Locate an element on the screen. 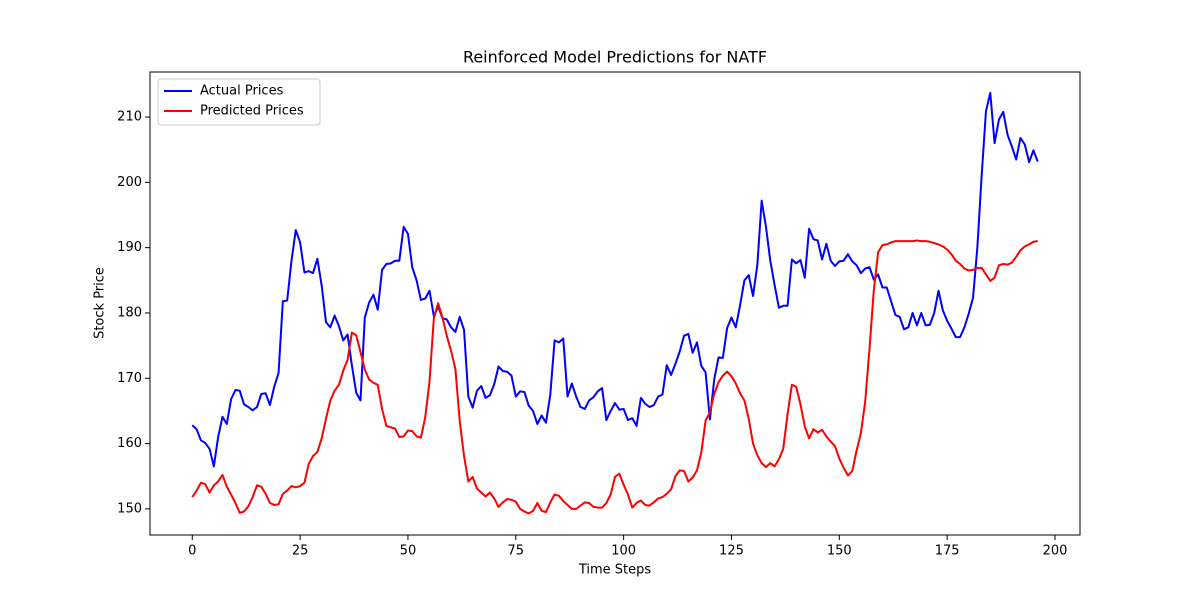  x-tick-label: 125 is located at coordinates (731, 551).